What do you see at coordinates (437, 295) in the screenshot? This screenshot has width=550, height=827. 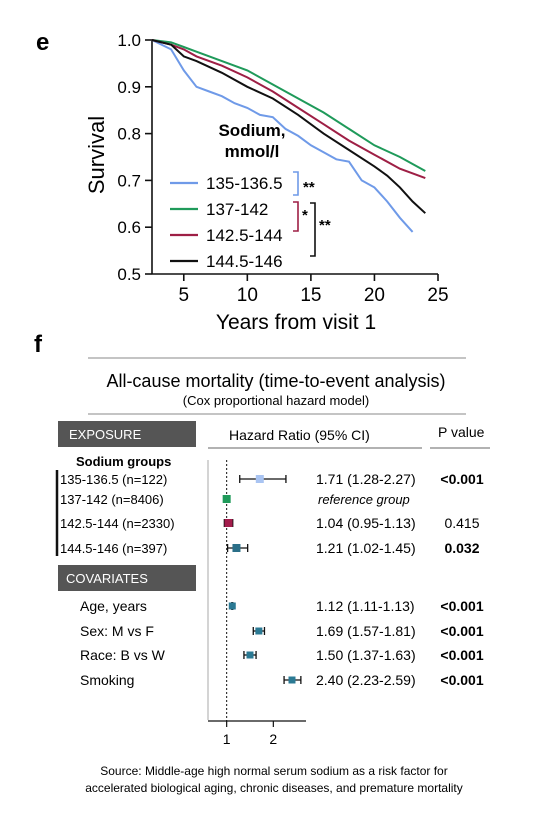 I see `x-tick-label: 25` at bounding box center [437, 295].